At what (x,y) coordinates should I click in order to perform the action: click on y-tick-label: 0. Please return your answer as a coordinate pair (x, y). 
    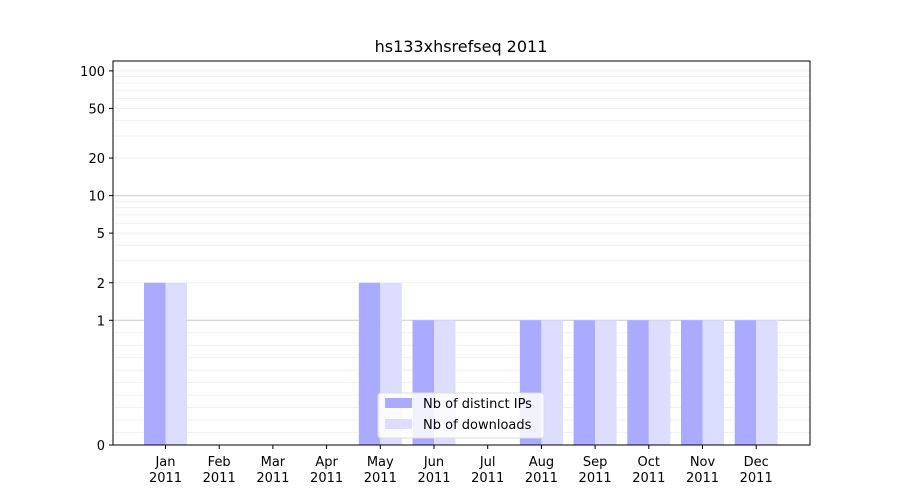
    Looking at the image, I should click on (101, 446).